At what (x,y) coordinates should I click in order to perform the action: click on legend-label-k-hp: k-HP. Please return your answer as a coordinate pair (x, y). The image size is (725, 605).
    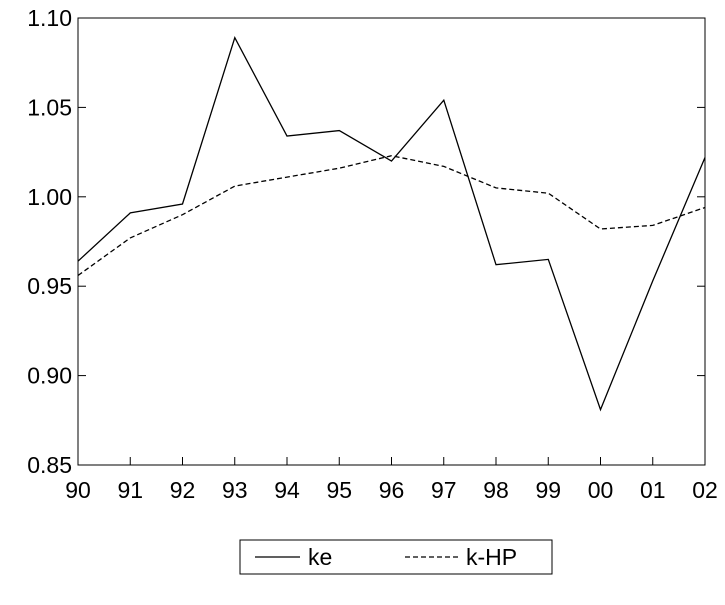
    Looking at the image, I should click on (491, 557).